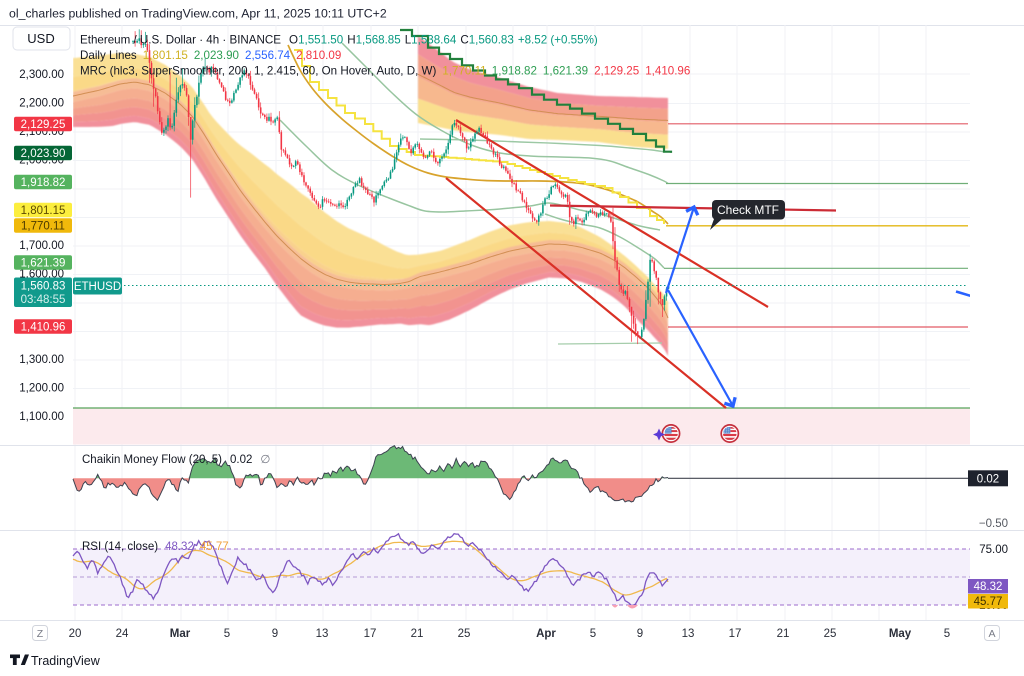  I want to click on svg-text: 20, so click(75, 634).